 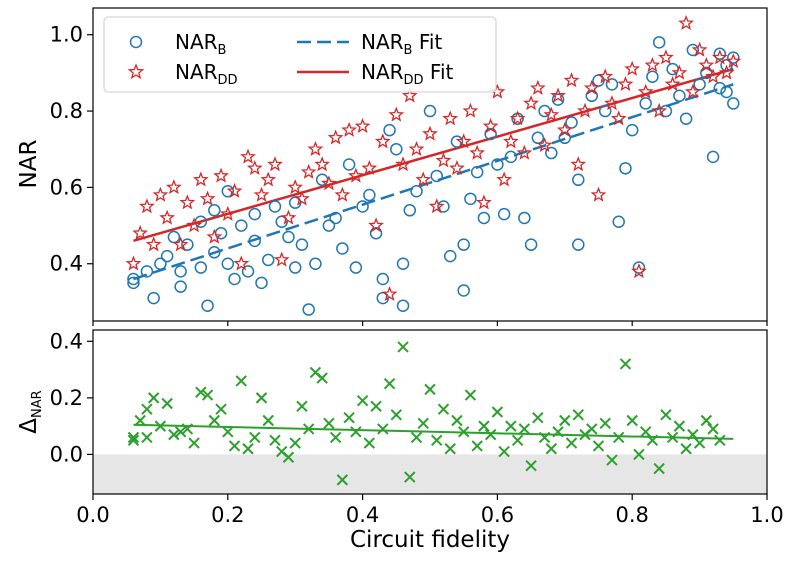 I want to click on x-tick-label: 0.8, so click(x=631, y=515).